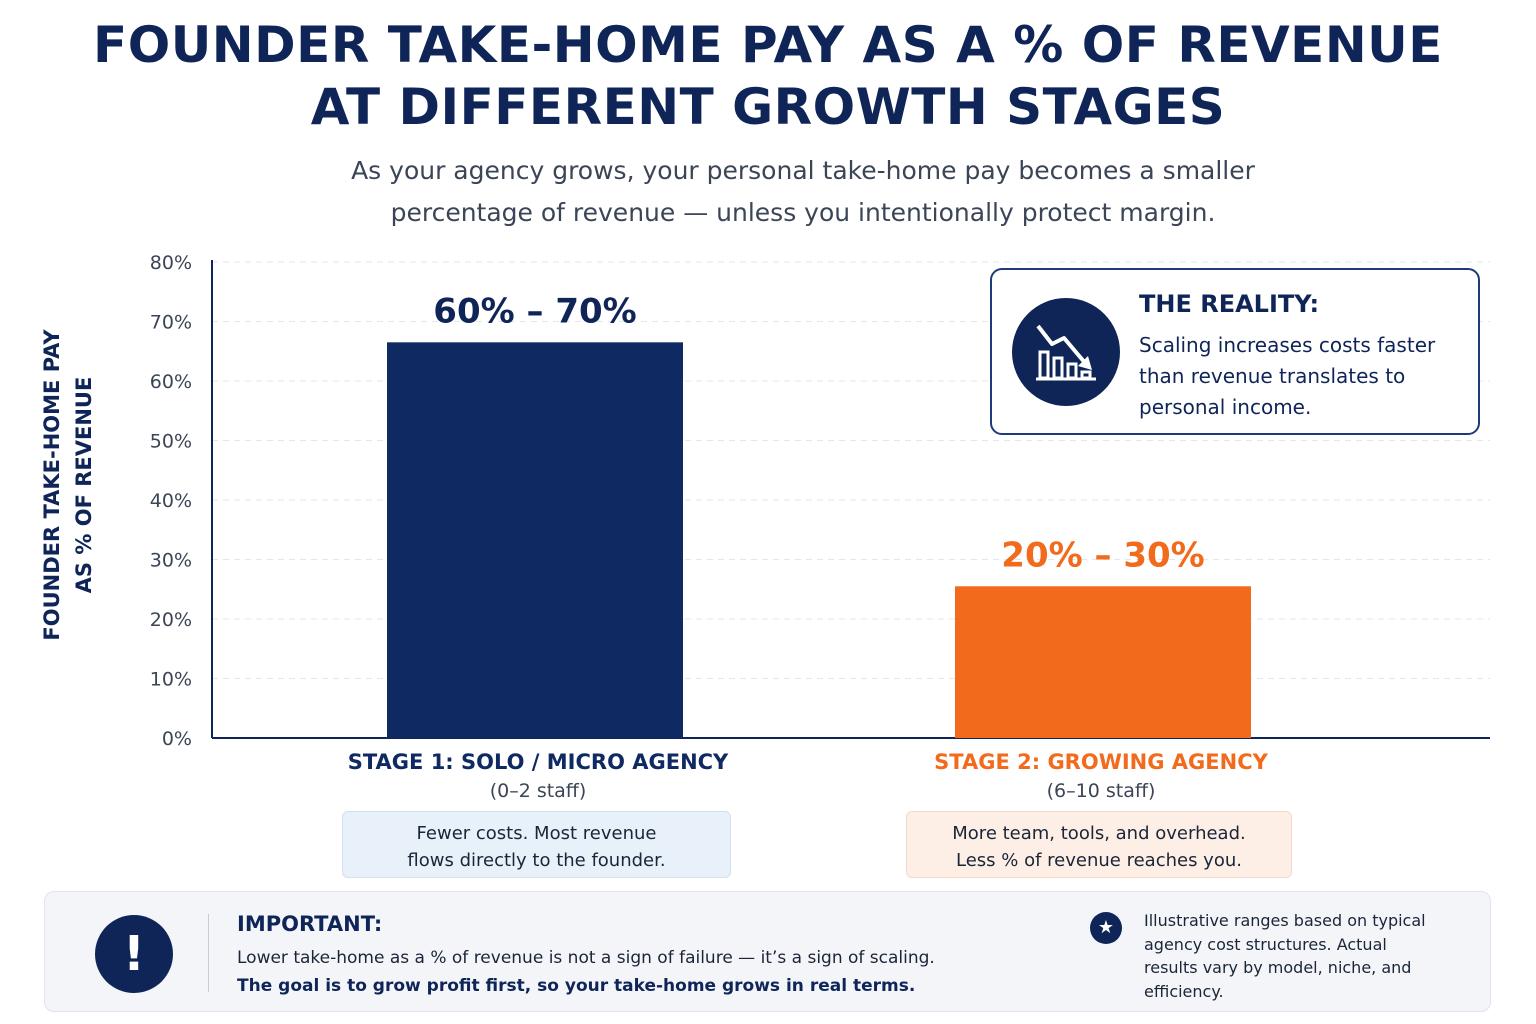 The height and width of the screenshot is (1024, 1536). Describe the element at coordinates (171, 263) in the screenshot. I see `y-tick-label: 80%` at that location.